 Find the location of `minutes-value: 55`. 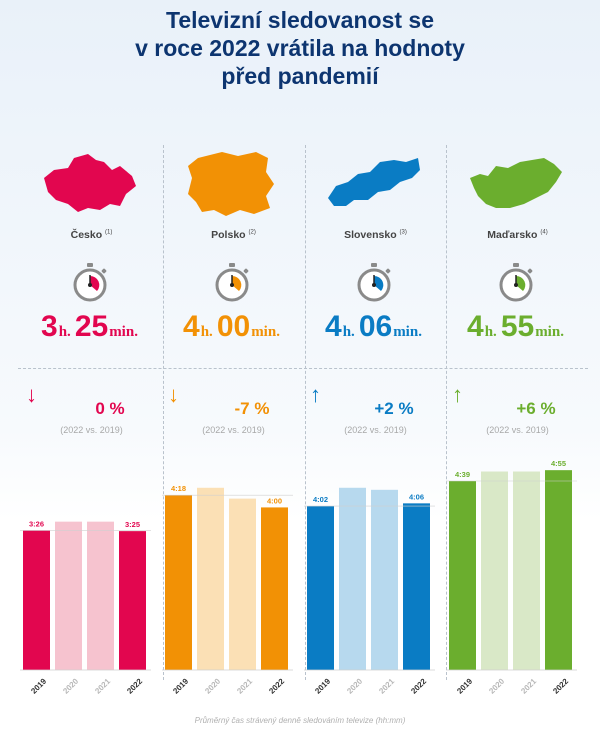

minutes-value: 55 is located at coordinates (517, 326).